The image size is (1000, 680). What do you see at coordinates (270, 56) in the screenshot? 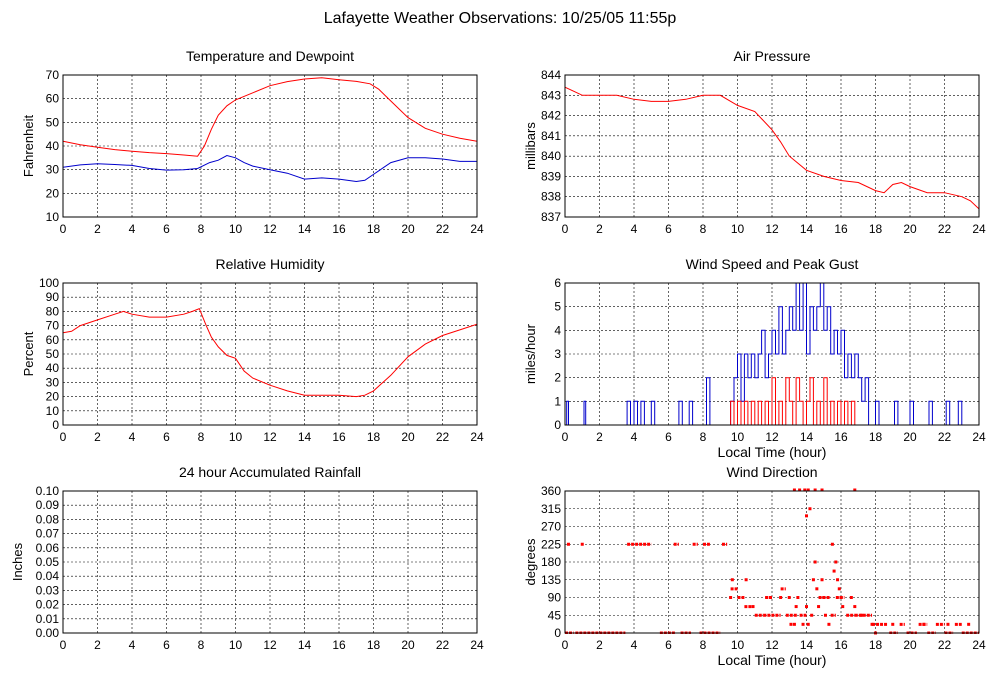
I see `chart-title: Temperature and Dewpoint` at bounding box center [270, 56].